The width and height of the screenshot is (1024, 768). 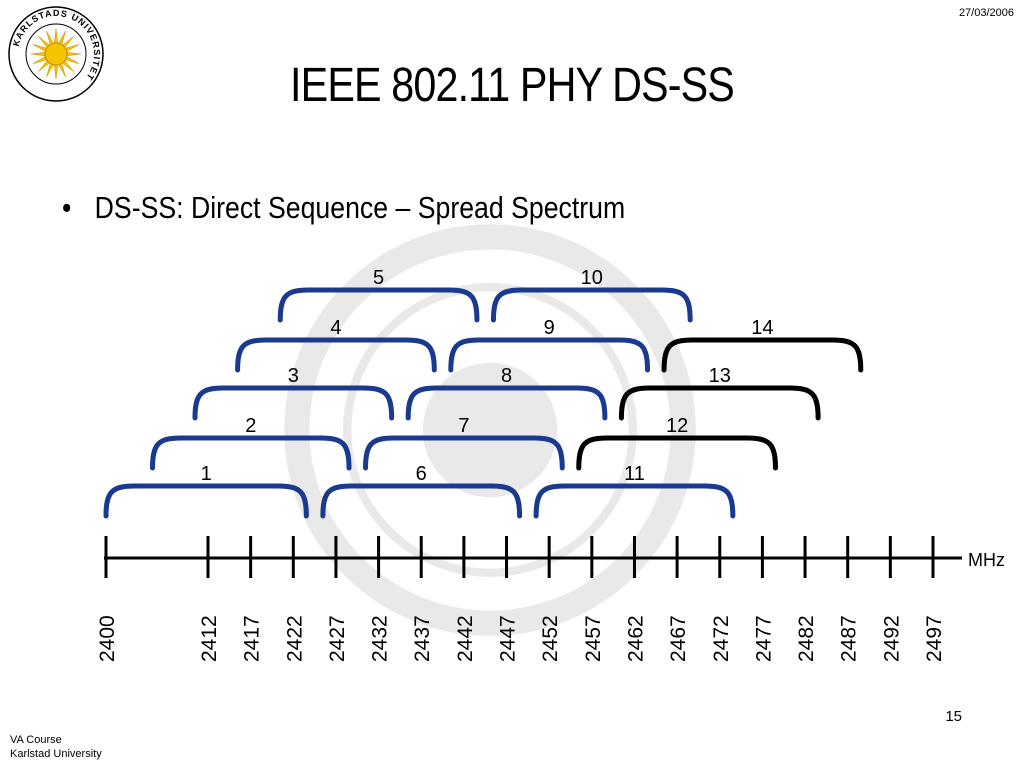 What do you see at coordinates (107, 638) in the screenshot?
I see `tick-label-2400: 2400` at bounding box center [107, 638].